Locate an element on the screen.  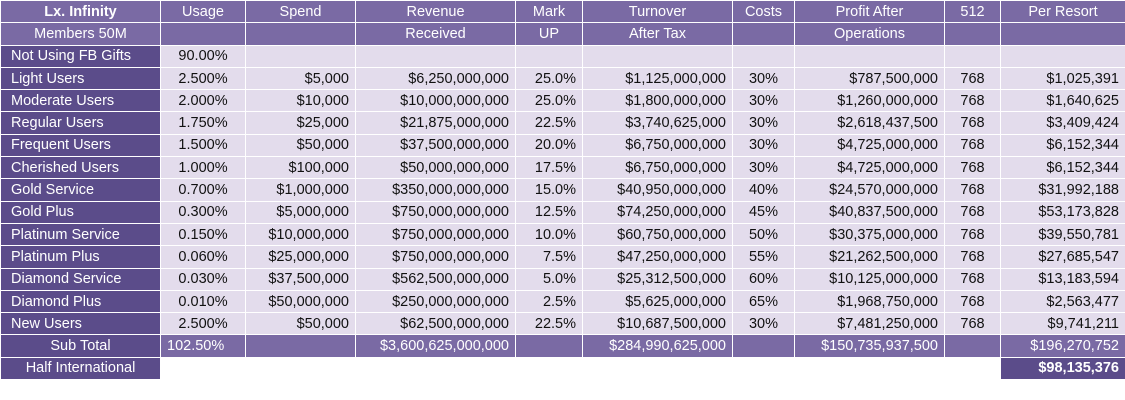
subtotal-usage: 102.50% is located at coordinates (203, 346).